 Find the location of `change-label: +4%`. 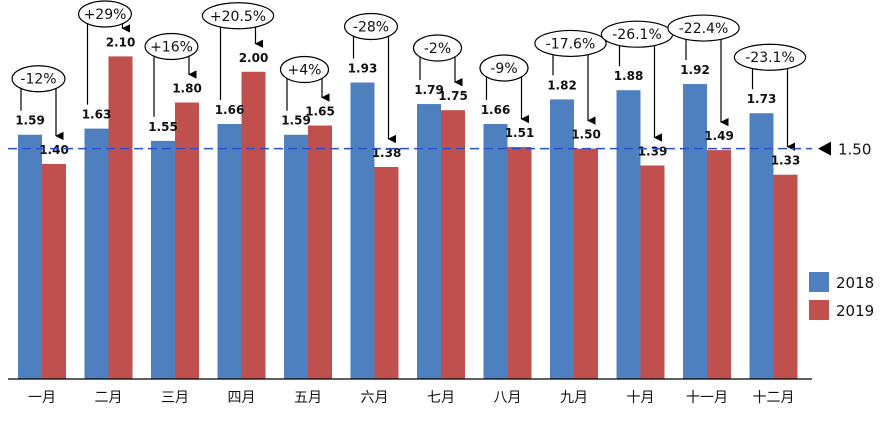

change-label: +4% is located at coordinates (305, 71).